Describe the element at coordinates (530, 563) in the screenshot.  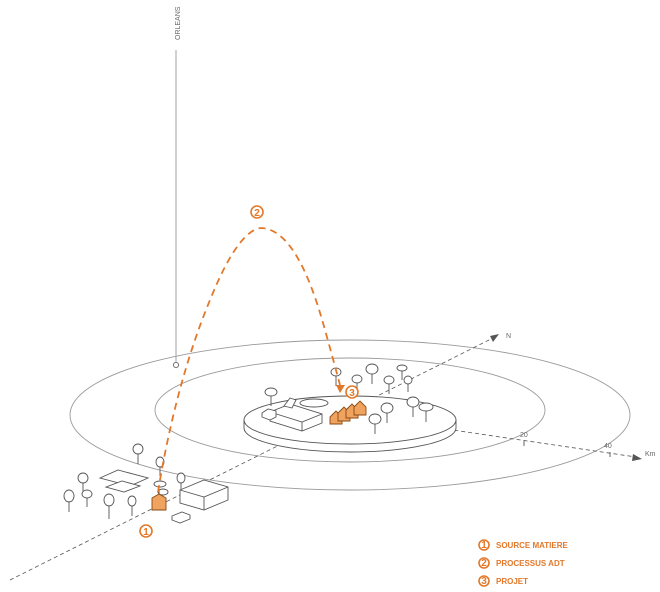
I see `svg-text: PROCESSUS ADT` at that location.